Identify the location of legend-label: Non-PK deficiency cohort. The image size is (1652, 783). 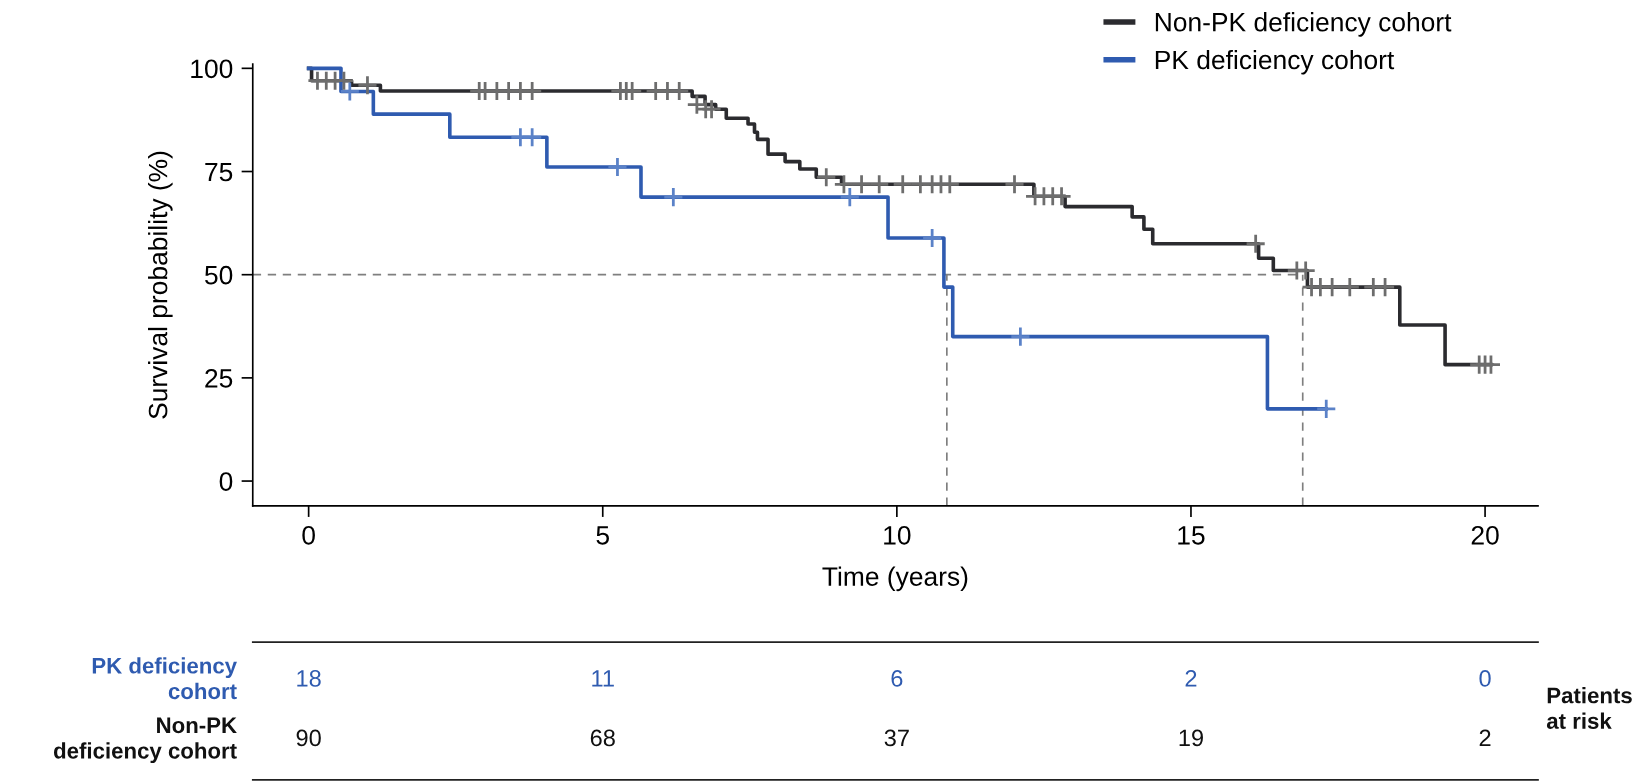
(1303, 24).